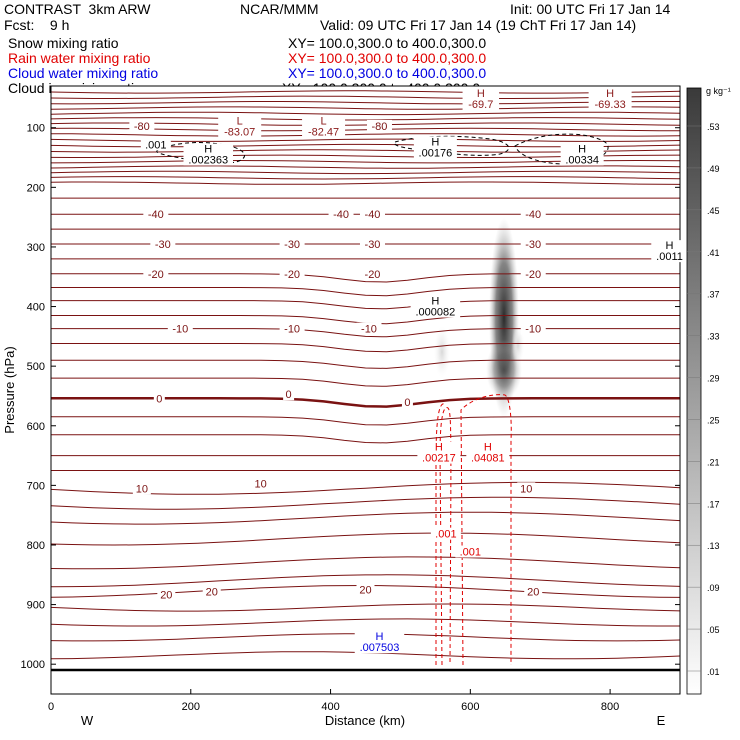 This screenshot has width=740, height=740. I want to click on x-tick-label: 800, so click(610, 707).